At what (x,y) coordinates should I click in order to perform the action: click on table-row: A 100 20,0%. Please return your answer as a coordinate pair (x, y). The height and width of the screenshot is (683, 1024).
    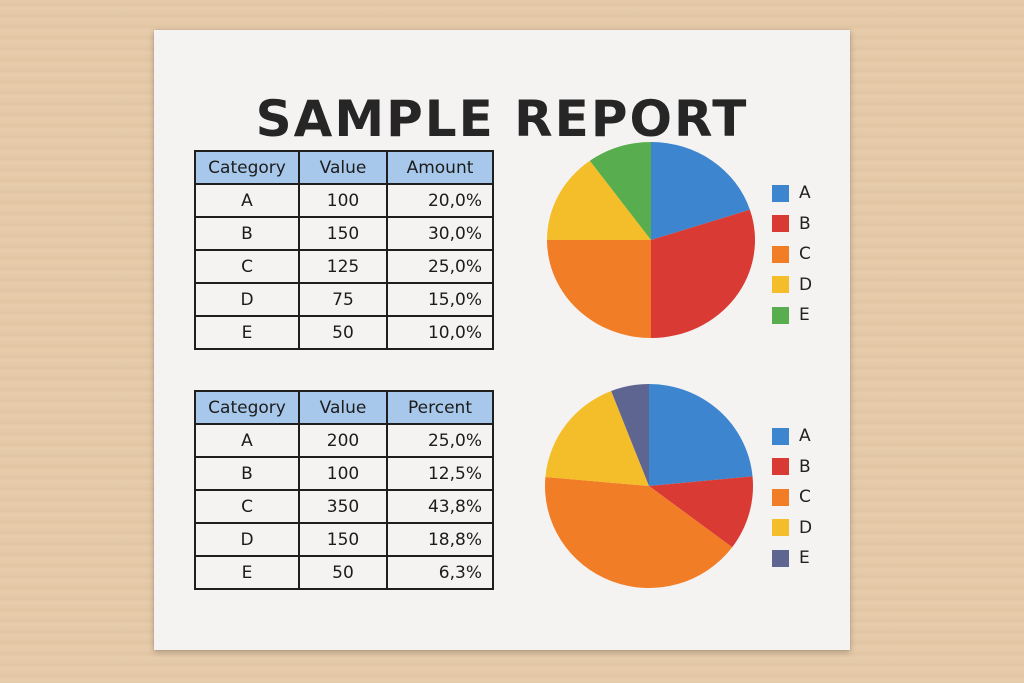
    Looking at the image, I should click on (344, 200).